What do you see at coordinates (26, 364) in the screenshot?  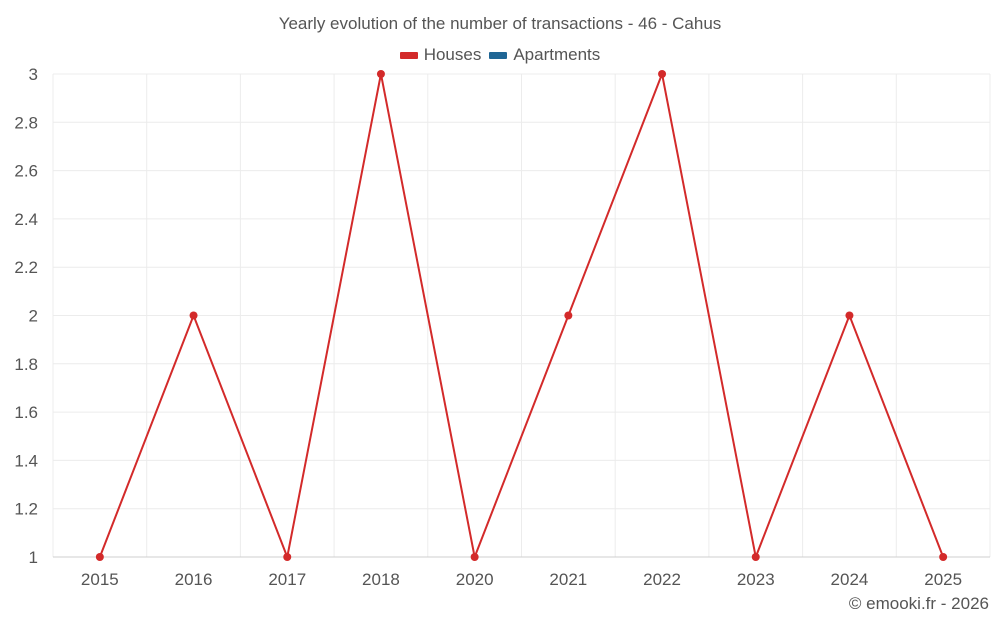 I see `y-tick-label: 1.8` at bounding box center [26, 364].